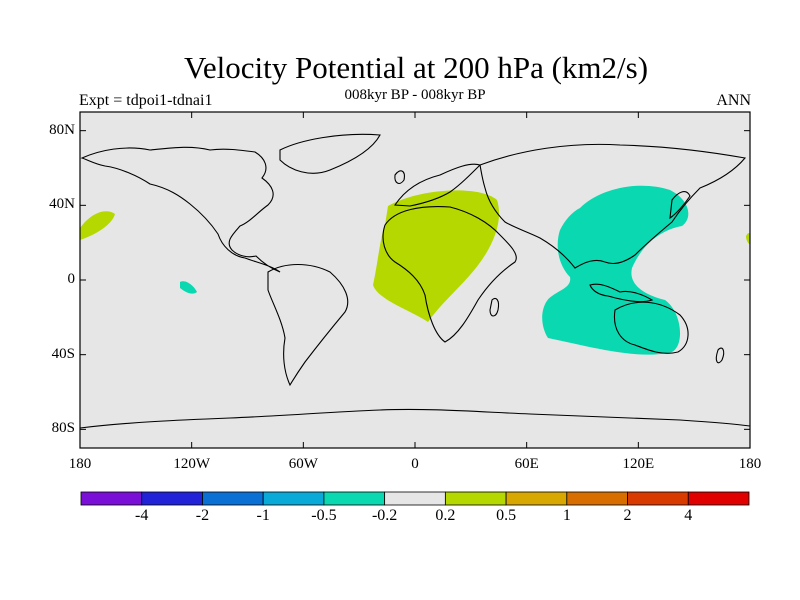  What do you see at coordinates (97, 225) in the screenshot?
I see `positive-anomaly-pacific-west` at bounding box center [97, 225].